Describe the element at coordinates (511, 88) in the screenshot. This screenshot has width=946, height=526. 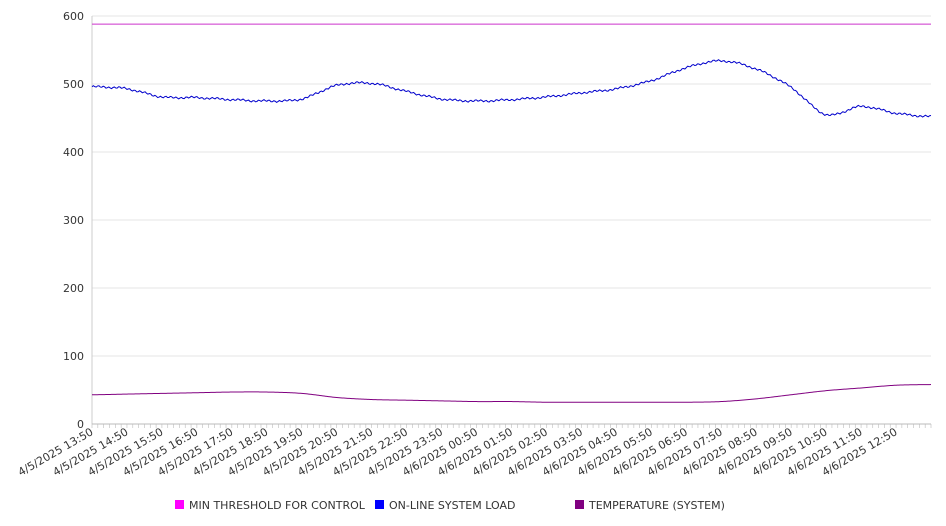
I see `series-line-system-load` at that location.